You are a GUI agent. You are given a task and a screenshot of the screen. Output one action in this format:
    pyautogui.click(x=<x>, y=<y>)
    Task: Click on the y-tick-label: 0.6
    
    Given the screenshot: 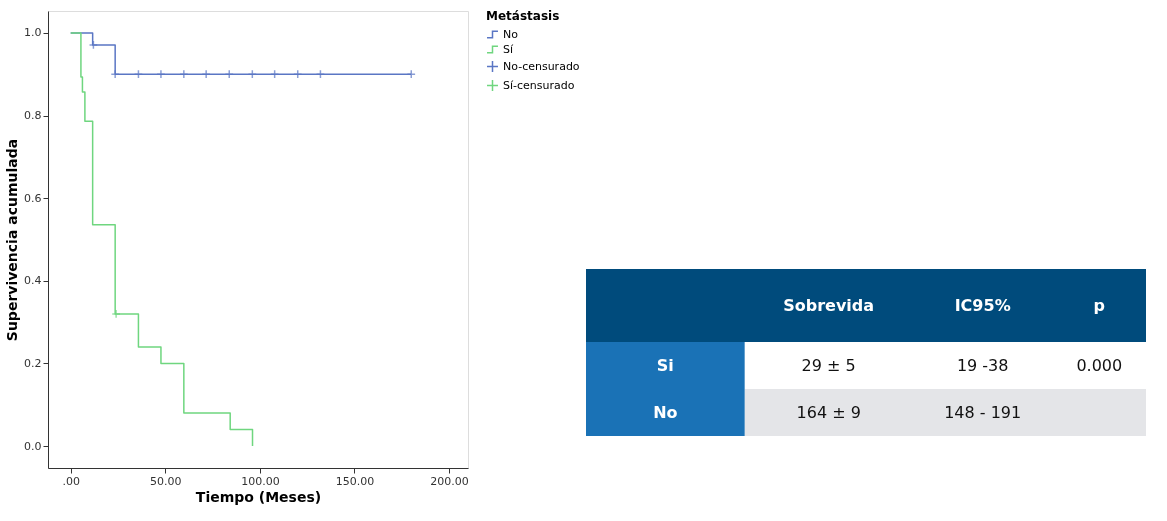 What is the action you would take?
    pyautogui.click(x=33, y=198)
    